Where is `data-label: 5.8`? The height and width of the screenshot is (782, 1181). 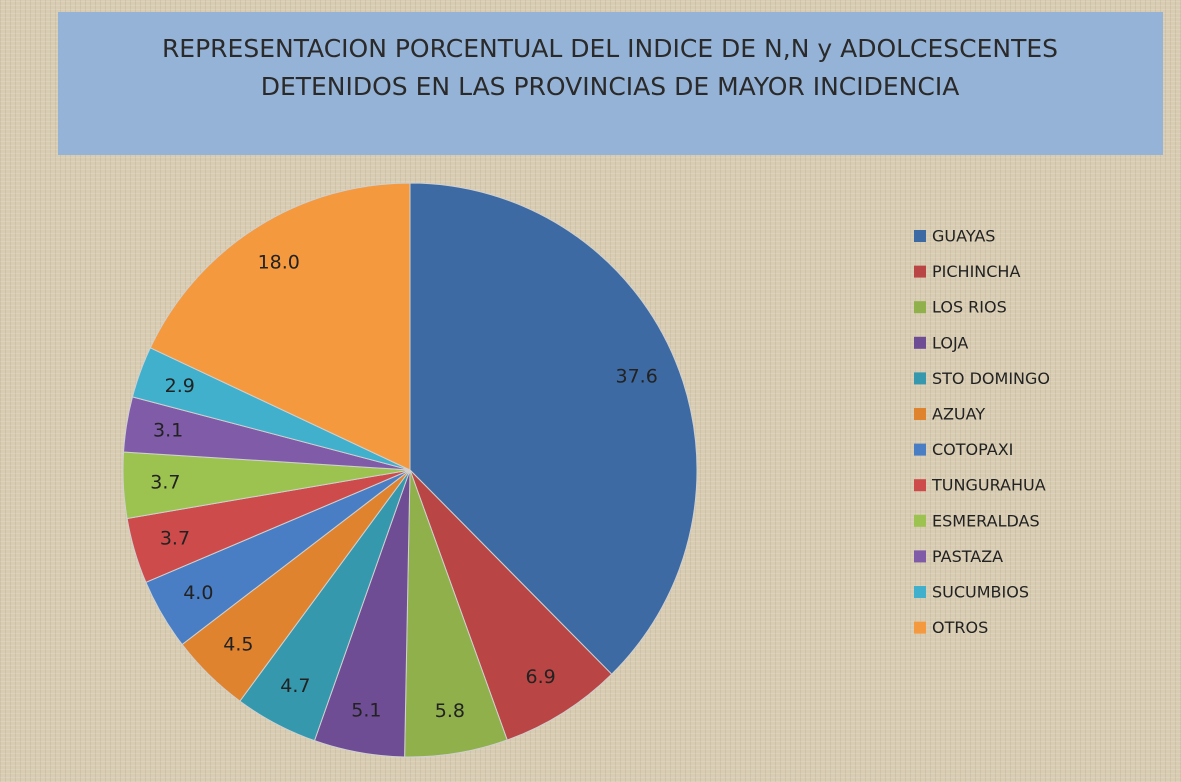
data-label: 5.8 is located at coordinates (450, 711).